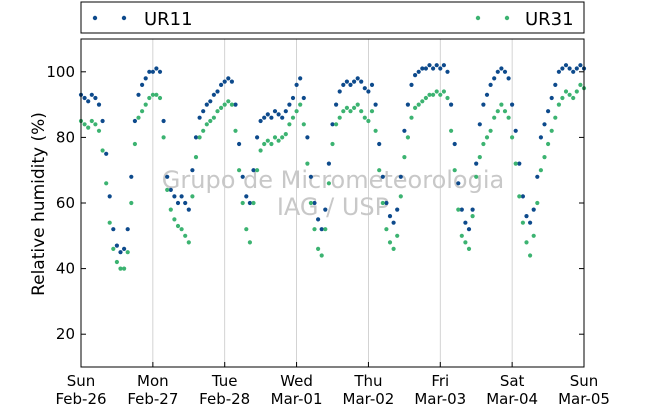 The image size is (650, 409). I want to click on legend-marker-ur31-b, so click(507, 18).